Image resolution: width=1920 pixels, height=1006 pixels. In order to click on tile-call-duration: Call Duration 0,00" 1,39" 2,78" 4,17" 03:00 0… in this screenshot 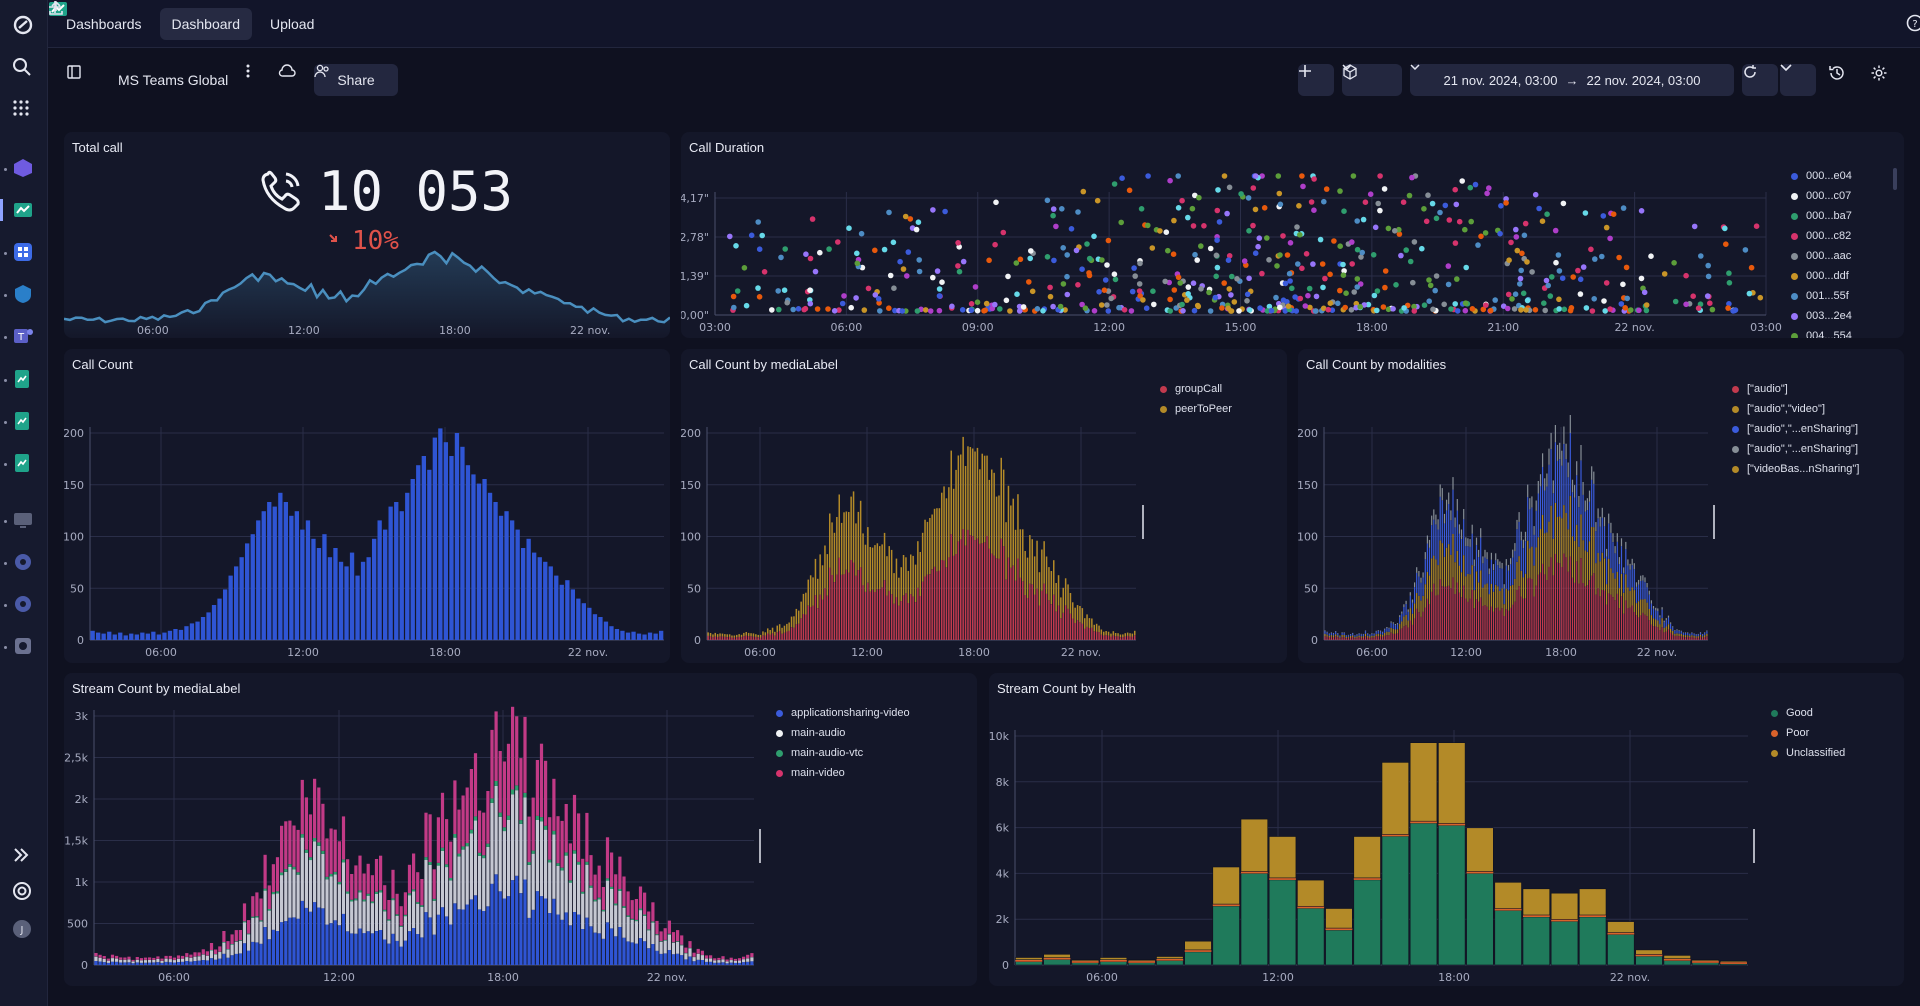, I will do `click(1292, 235)`.